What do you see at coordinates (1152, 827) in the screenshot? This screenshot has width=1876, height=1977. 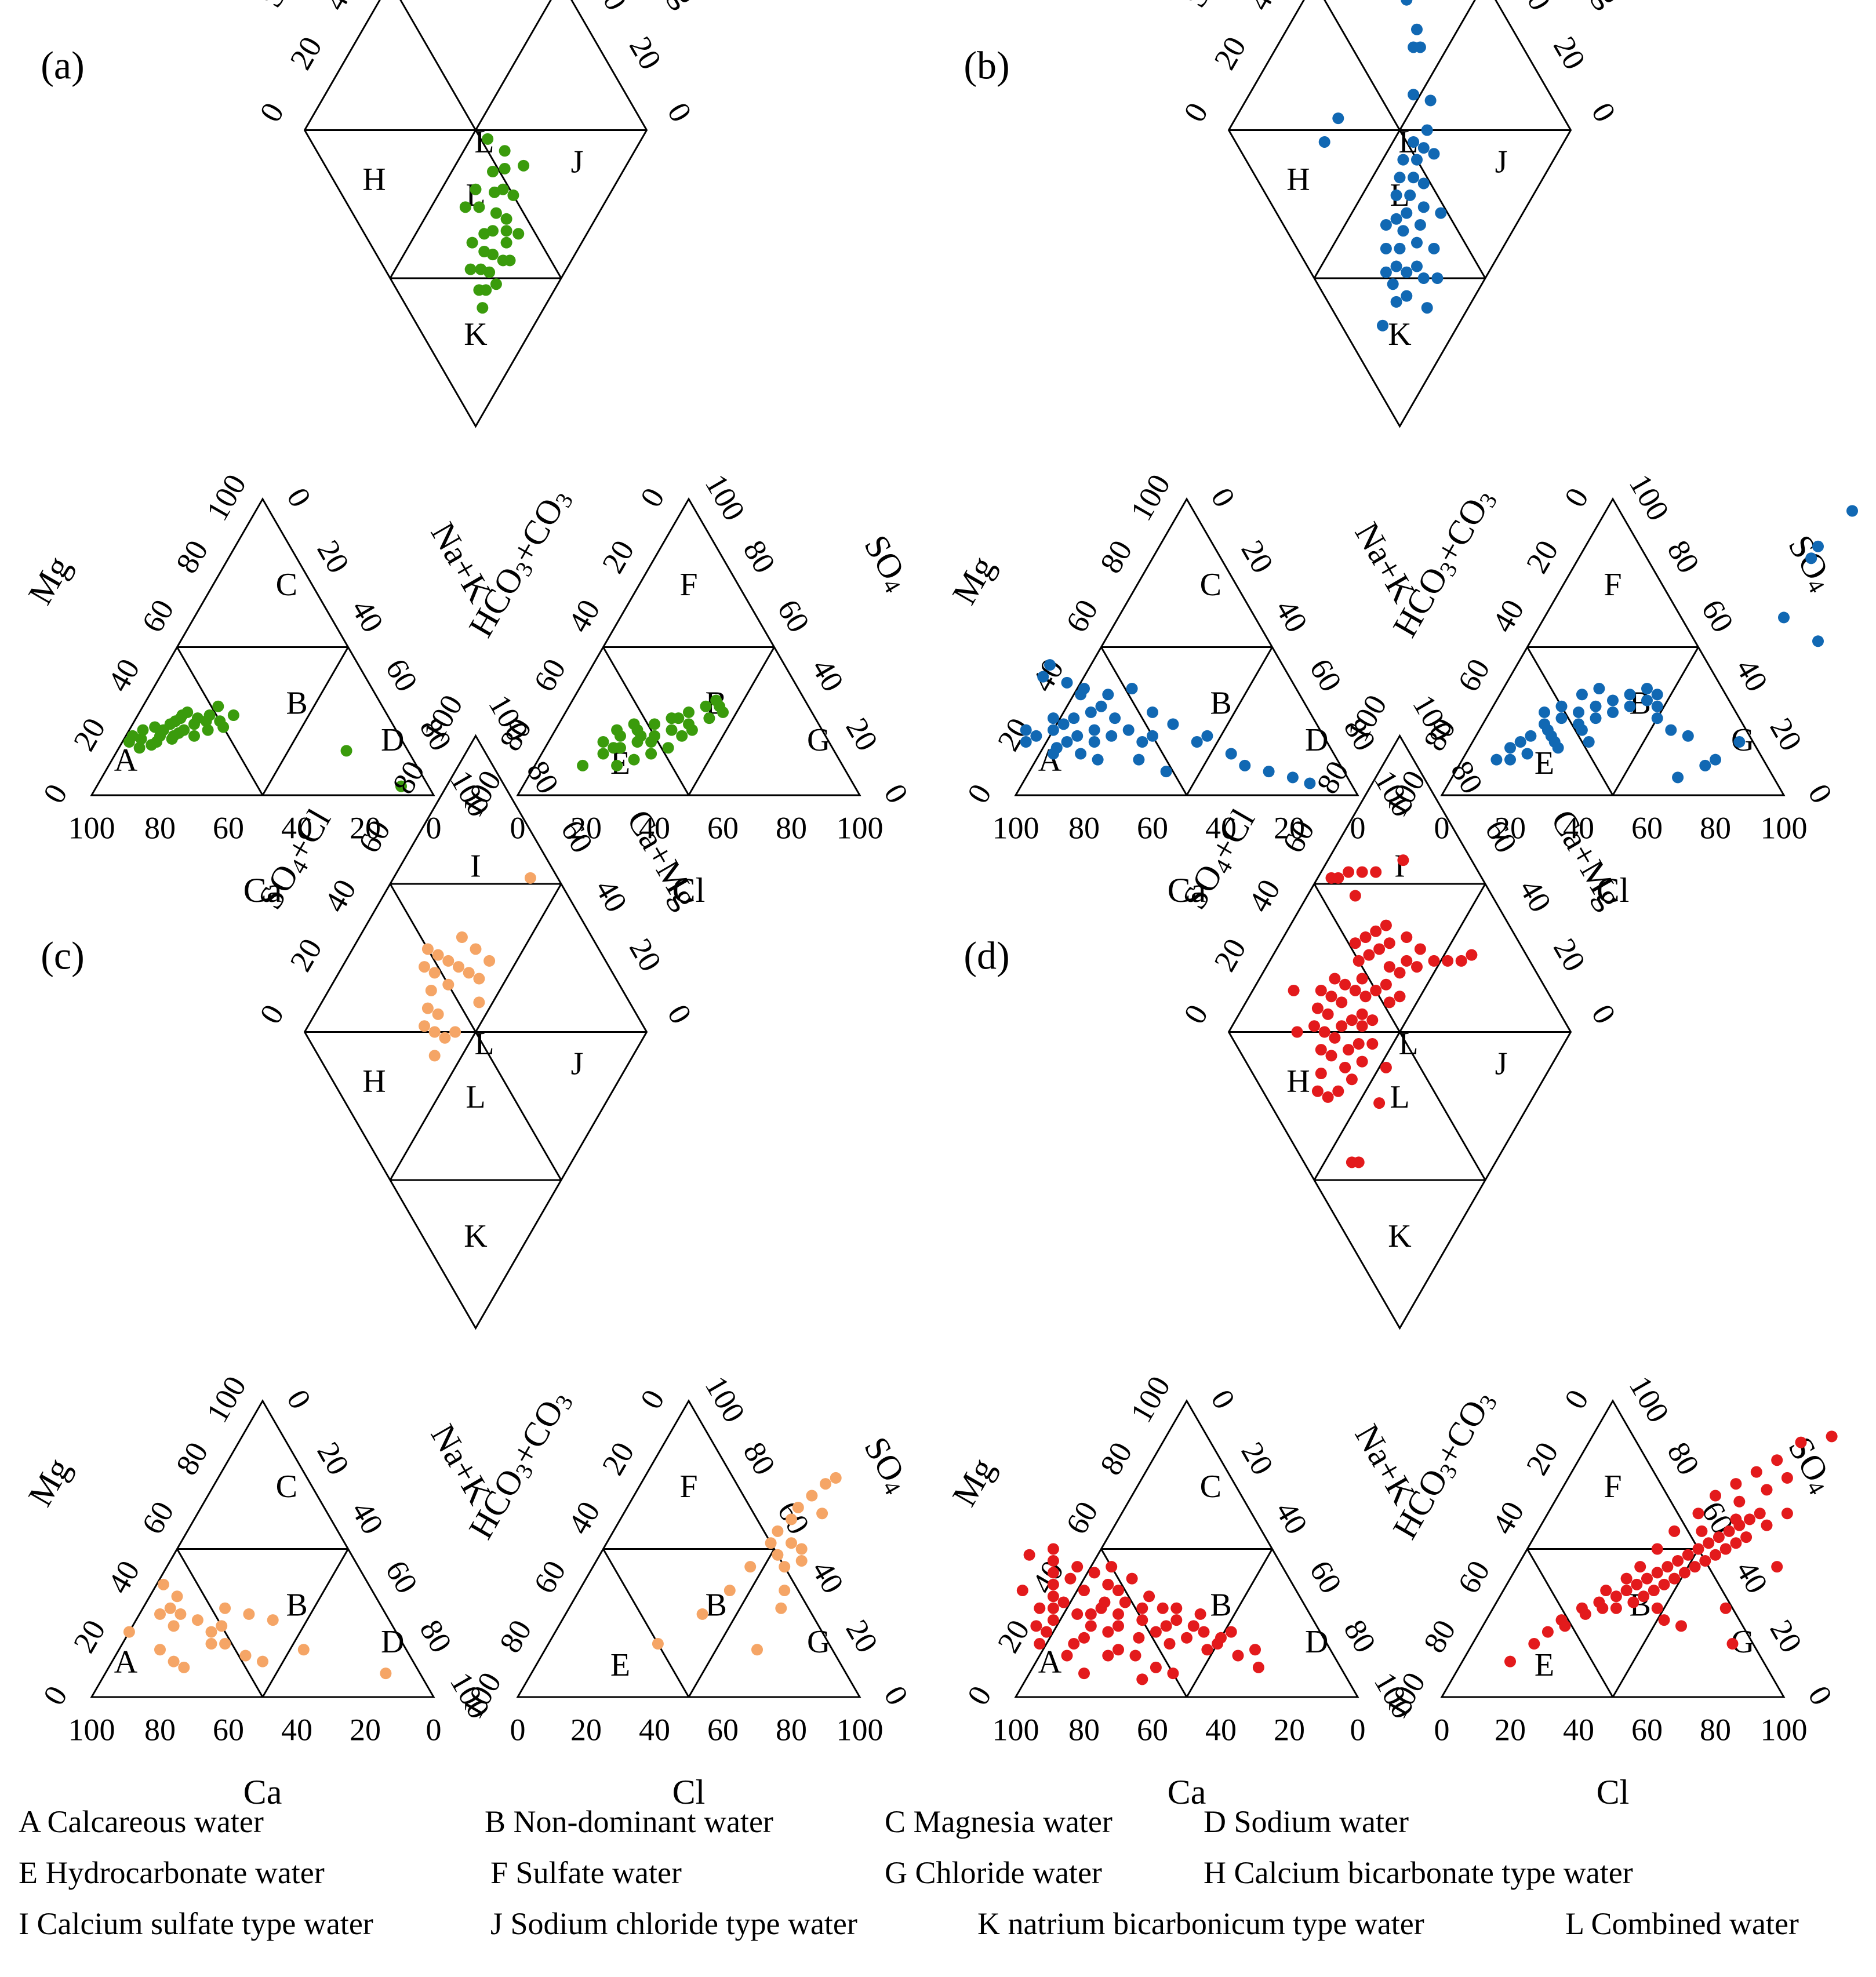 I see `cation-x-tick: 60` at bounding box center [1152, 827].